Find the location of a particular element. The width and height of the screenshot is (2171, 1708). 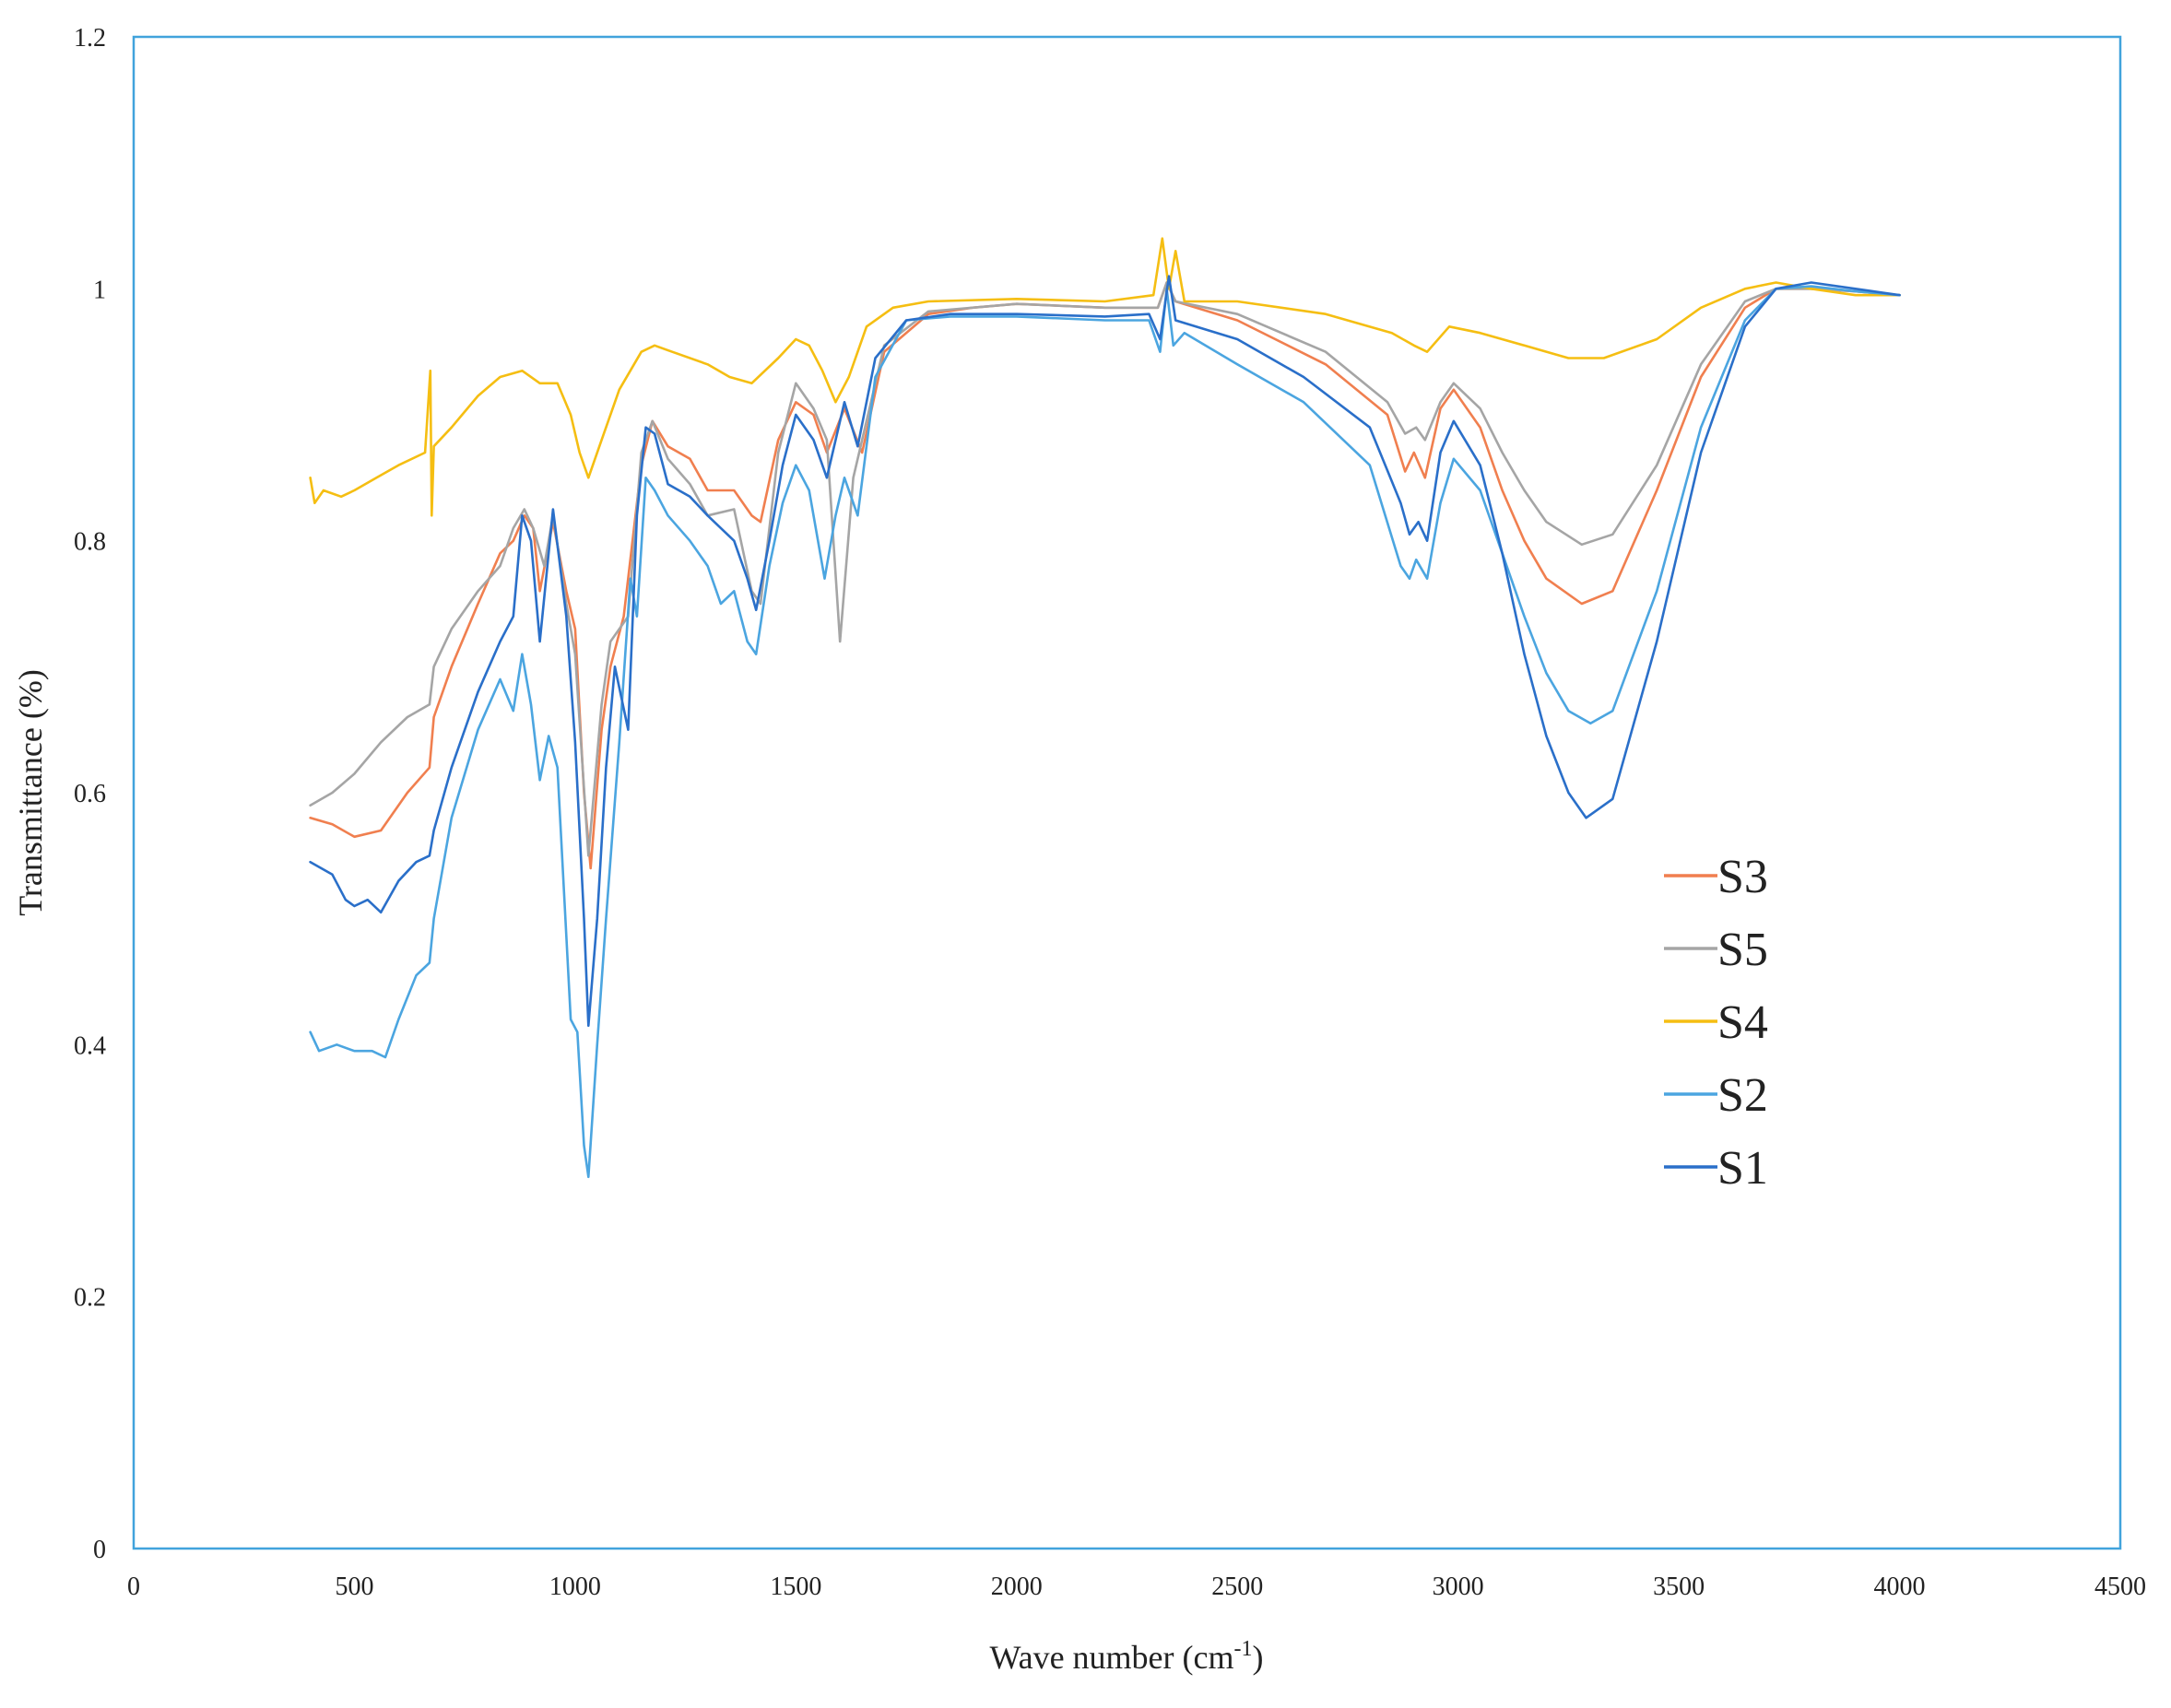

y-tick-label: 1.2 is located at coordinates (90, 38).